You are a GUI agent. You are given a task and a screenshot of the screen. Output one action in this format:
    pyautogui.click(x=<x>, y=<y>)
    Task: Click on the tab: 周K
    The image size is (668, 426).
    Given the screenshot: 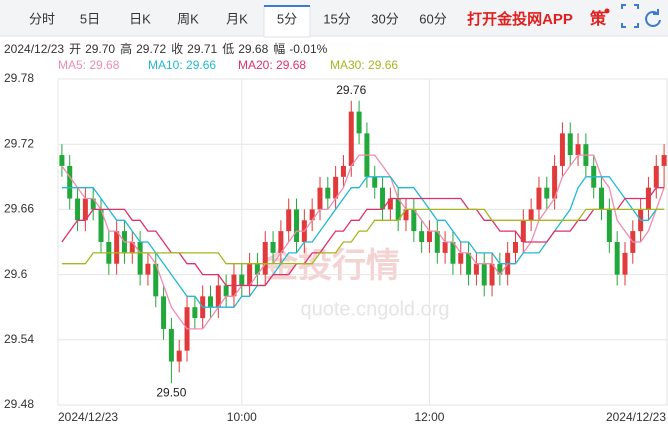 What is the action you would take?
    pyautogui.click(x=188, y=18)
    